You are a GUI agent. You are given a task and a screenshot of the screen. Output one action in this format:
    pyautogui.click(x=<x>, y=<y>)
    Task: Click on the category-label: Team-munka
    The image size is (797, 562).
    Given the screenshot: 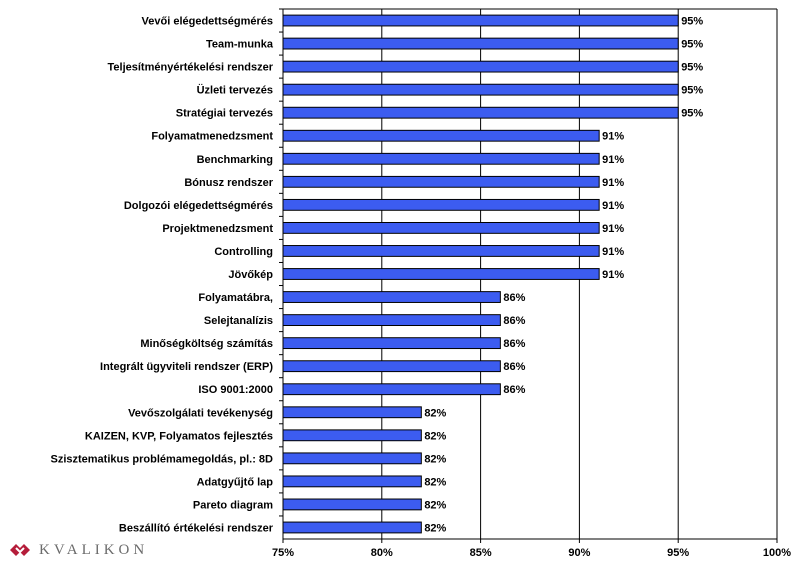 What is the action you would take?
    pyautogui.click(x=240, y=45)
    